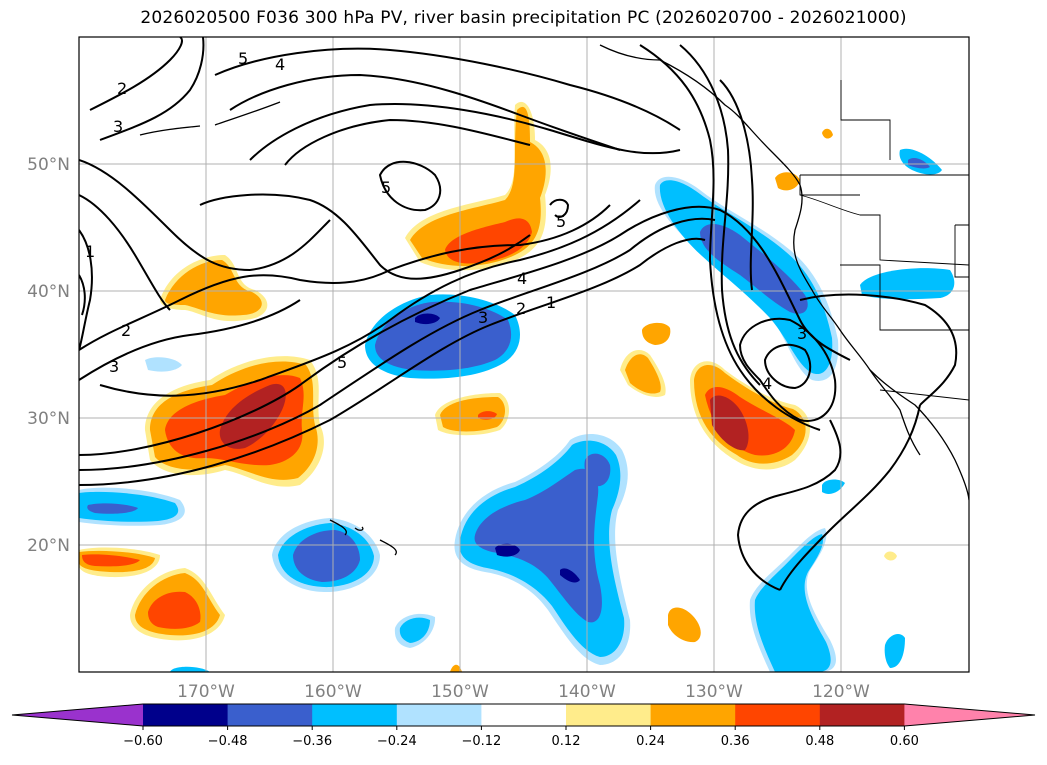 The image size is (1047, 765). Describe the element at coordinates (228, 741) in the screenshot. I see `colorbar-tick-label: −0.48` at that location.